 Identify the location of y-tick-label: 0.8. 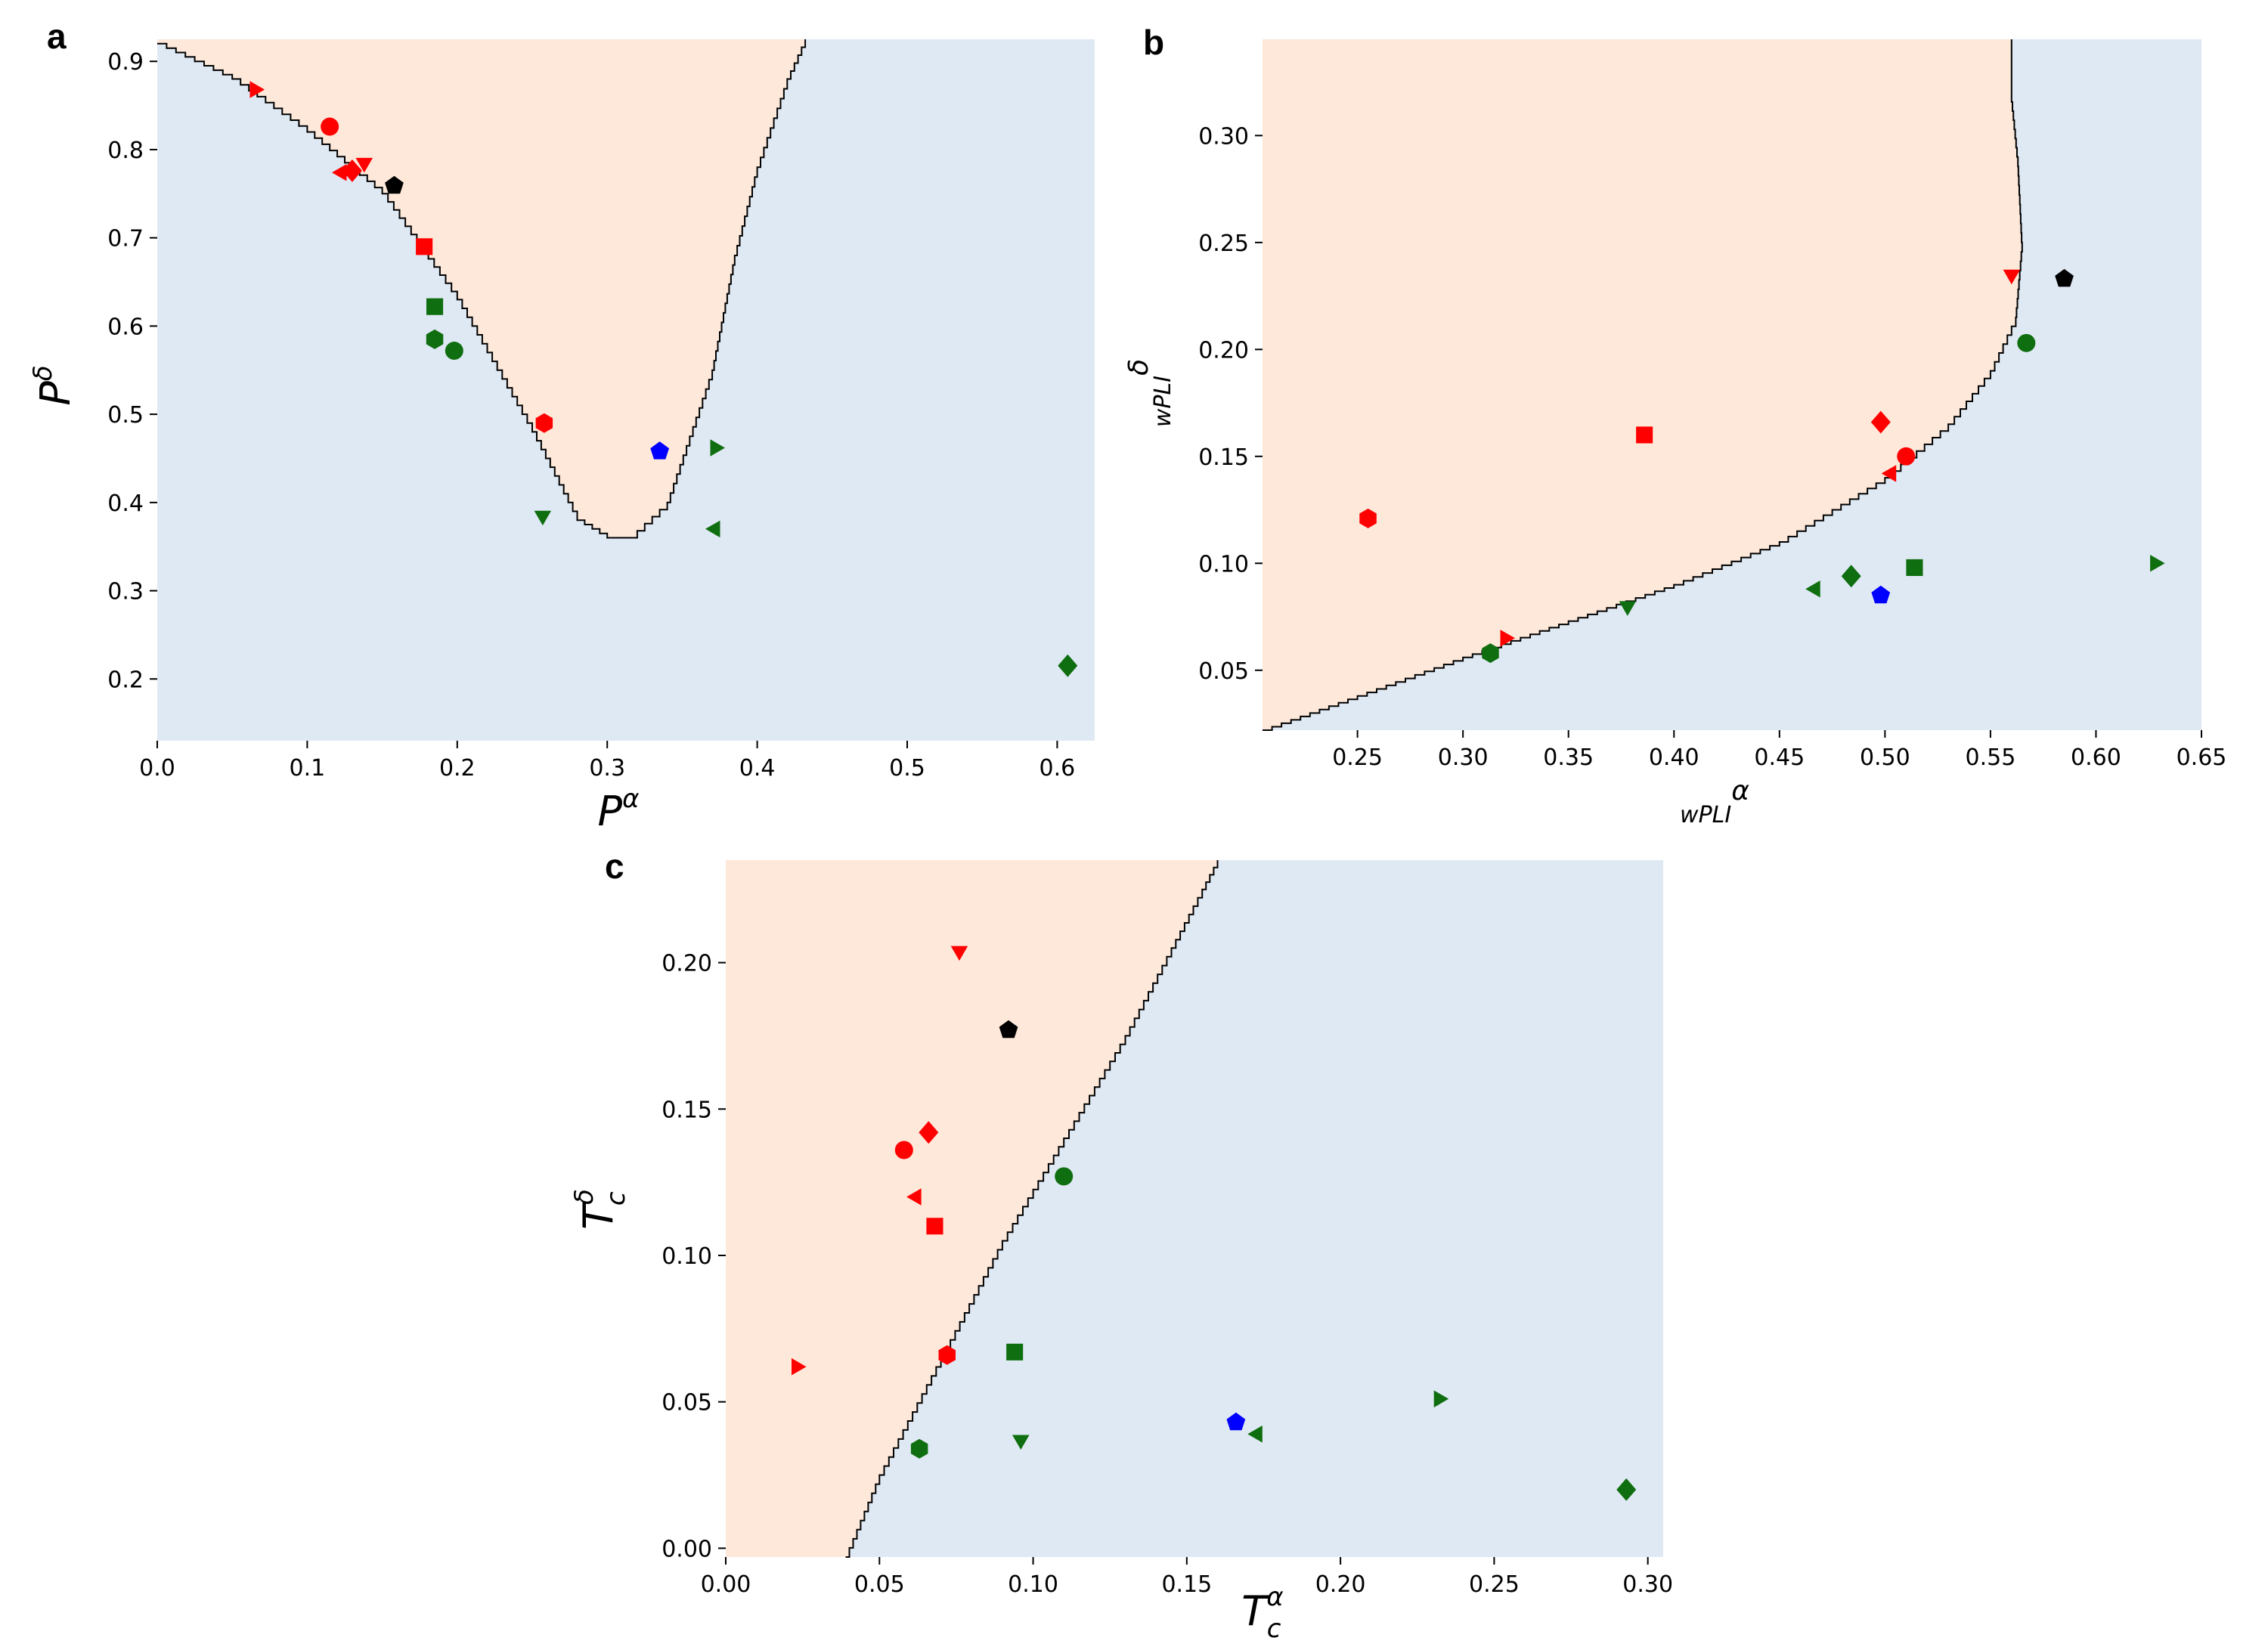
(126, 151).